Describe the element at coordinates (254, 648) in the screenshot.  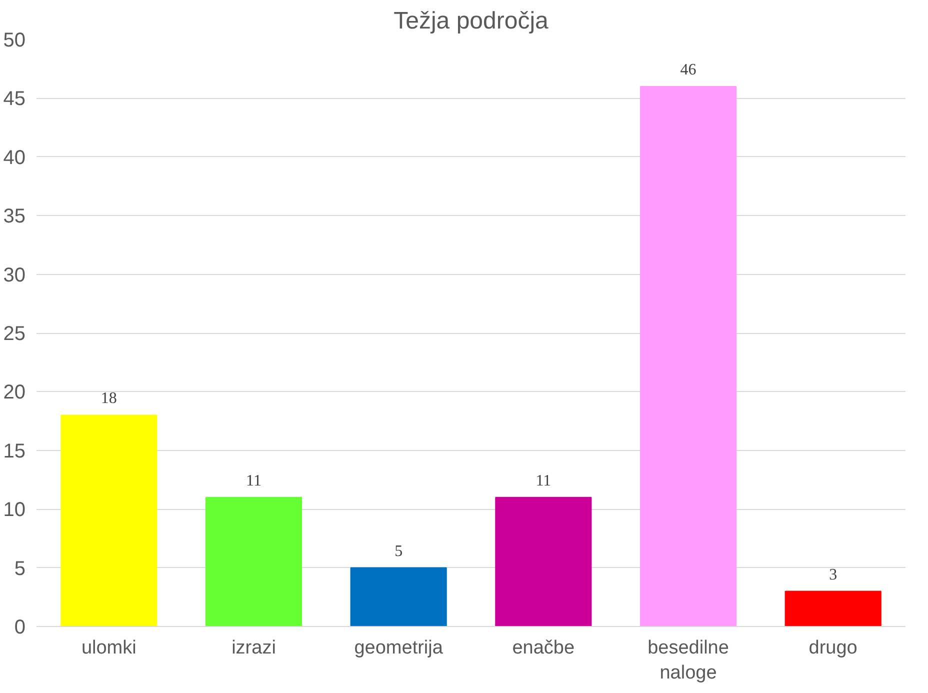
I see `x-tick-label: izrazi` at that location.